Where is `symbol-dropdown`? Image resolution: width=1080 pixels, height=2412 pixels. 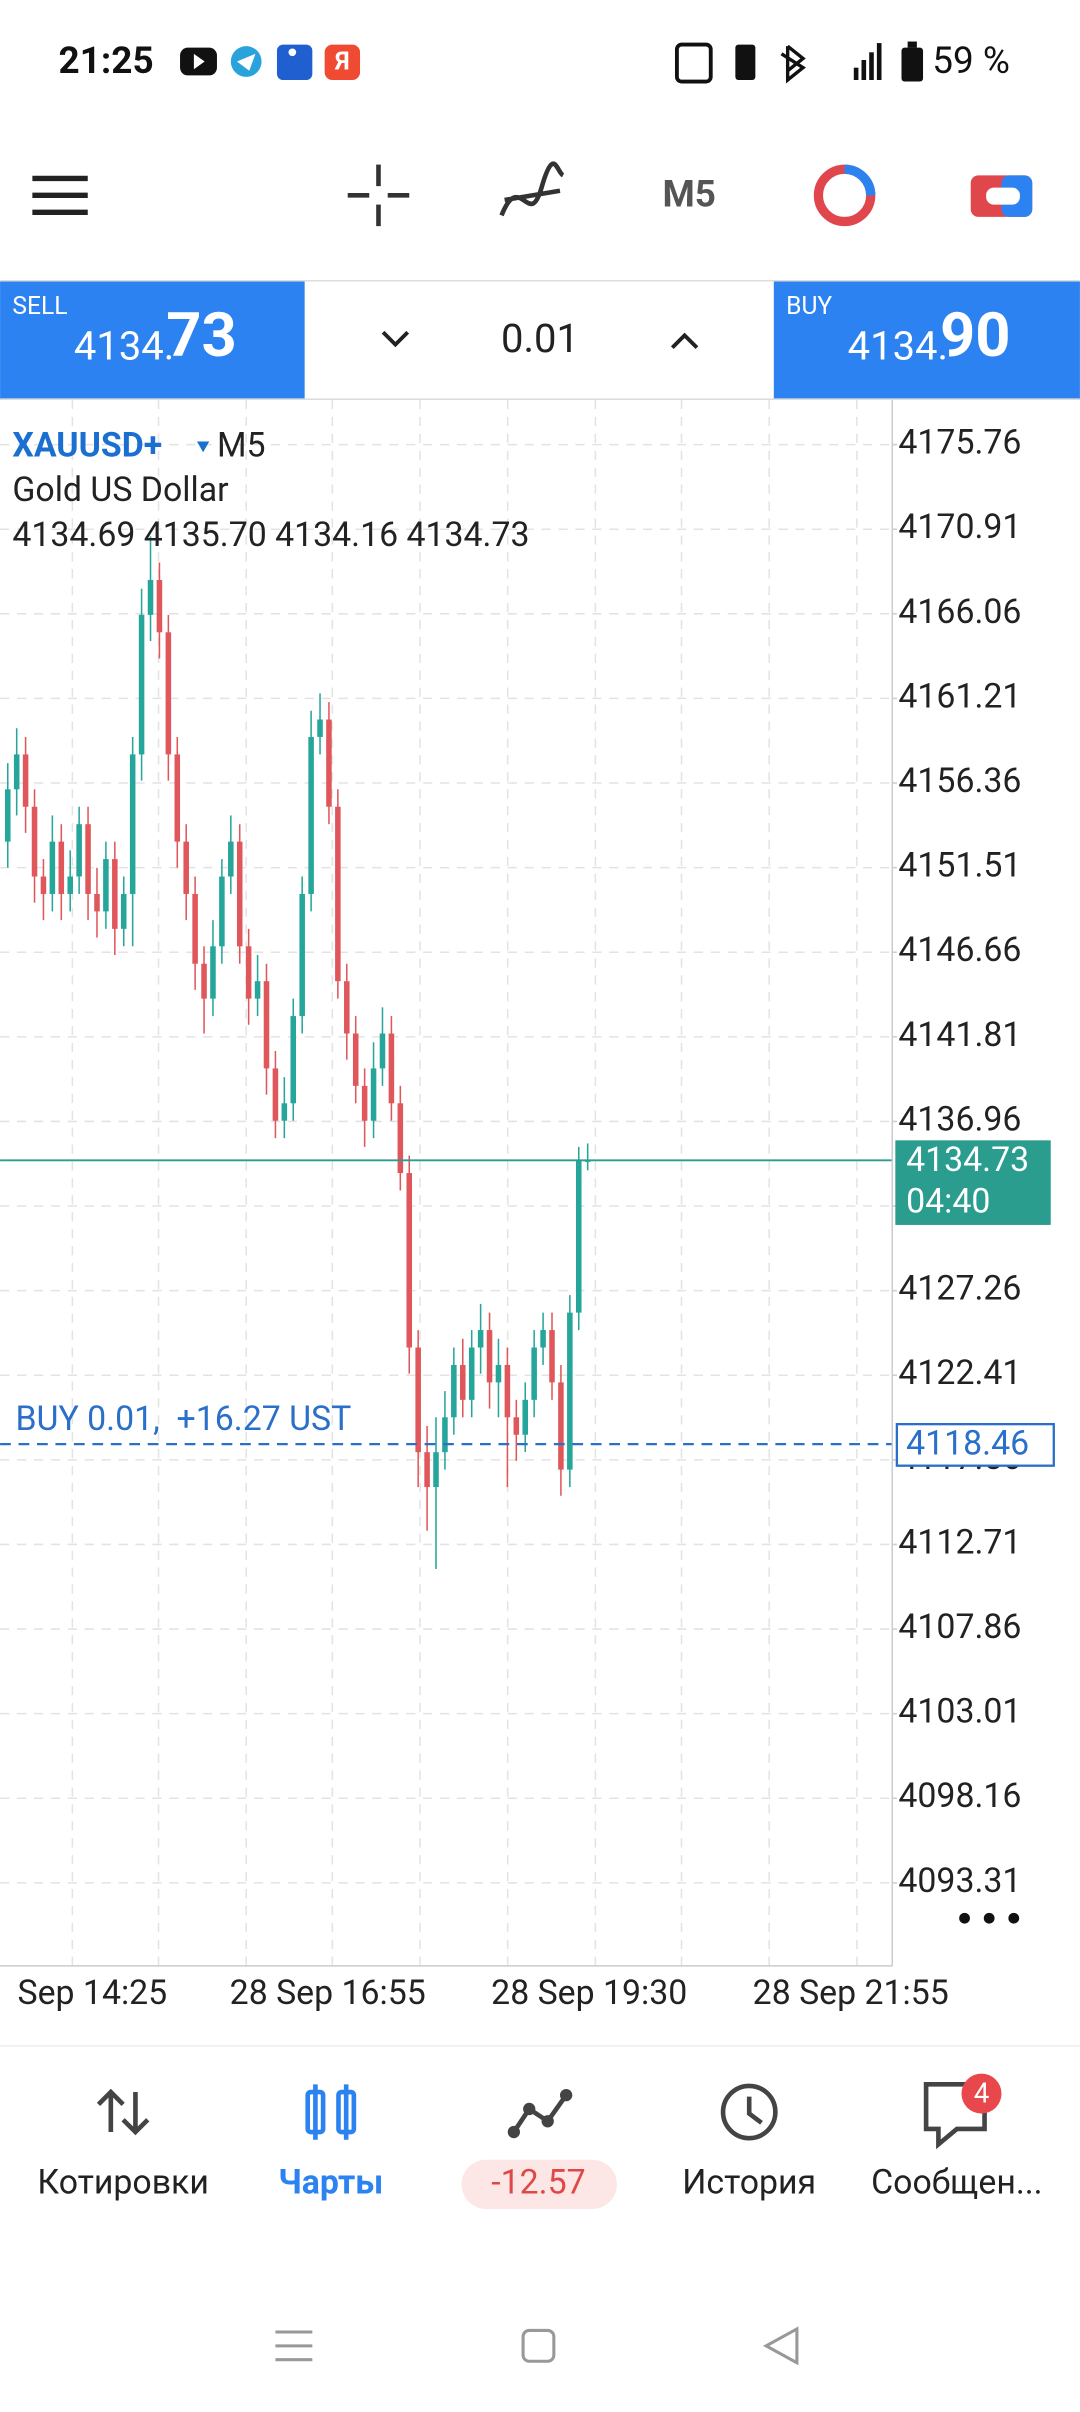
symbol-dropdown is located at coordinates (203, 447).